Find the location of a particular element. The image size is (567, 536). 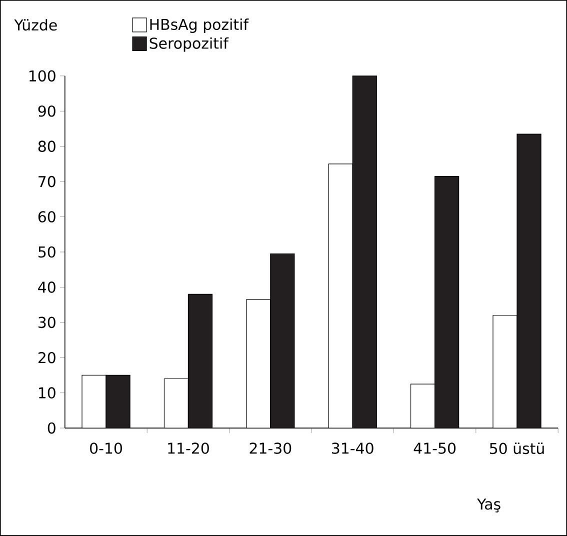

y-axis-title: Yüzde is located at coordinates (35, 25).